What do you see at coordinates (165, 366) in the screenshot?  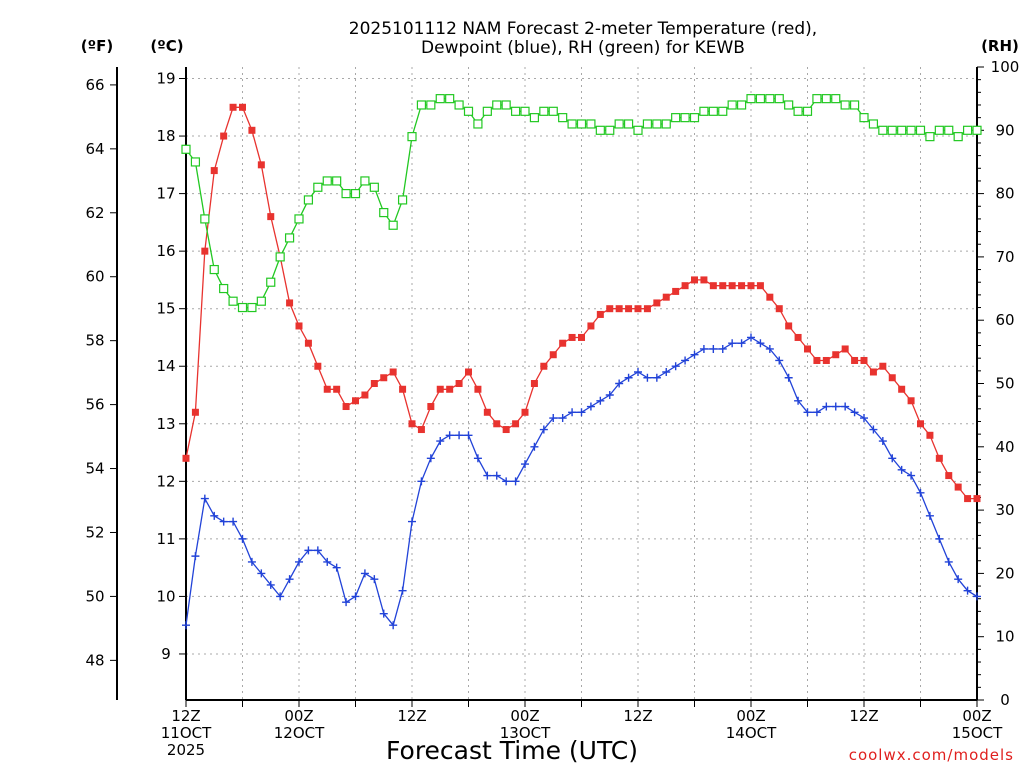 I see `celsius-tick-label: 14` at bounding box center [165, 366].